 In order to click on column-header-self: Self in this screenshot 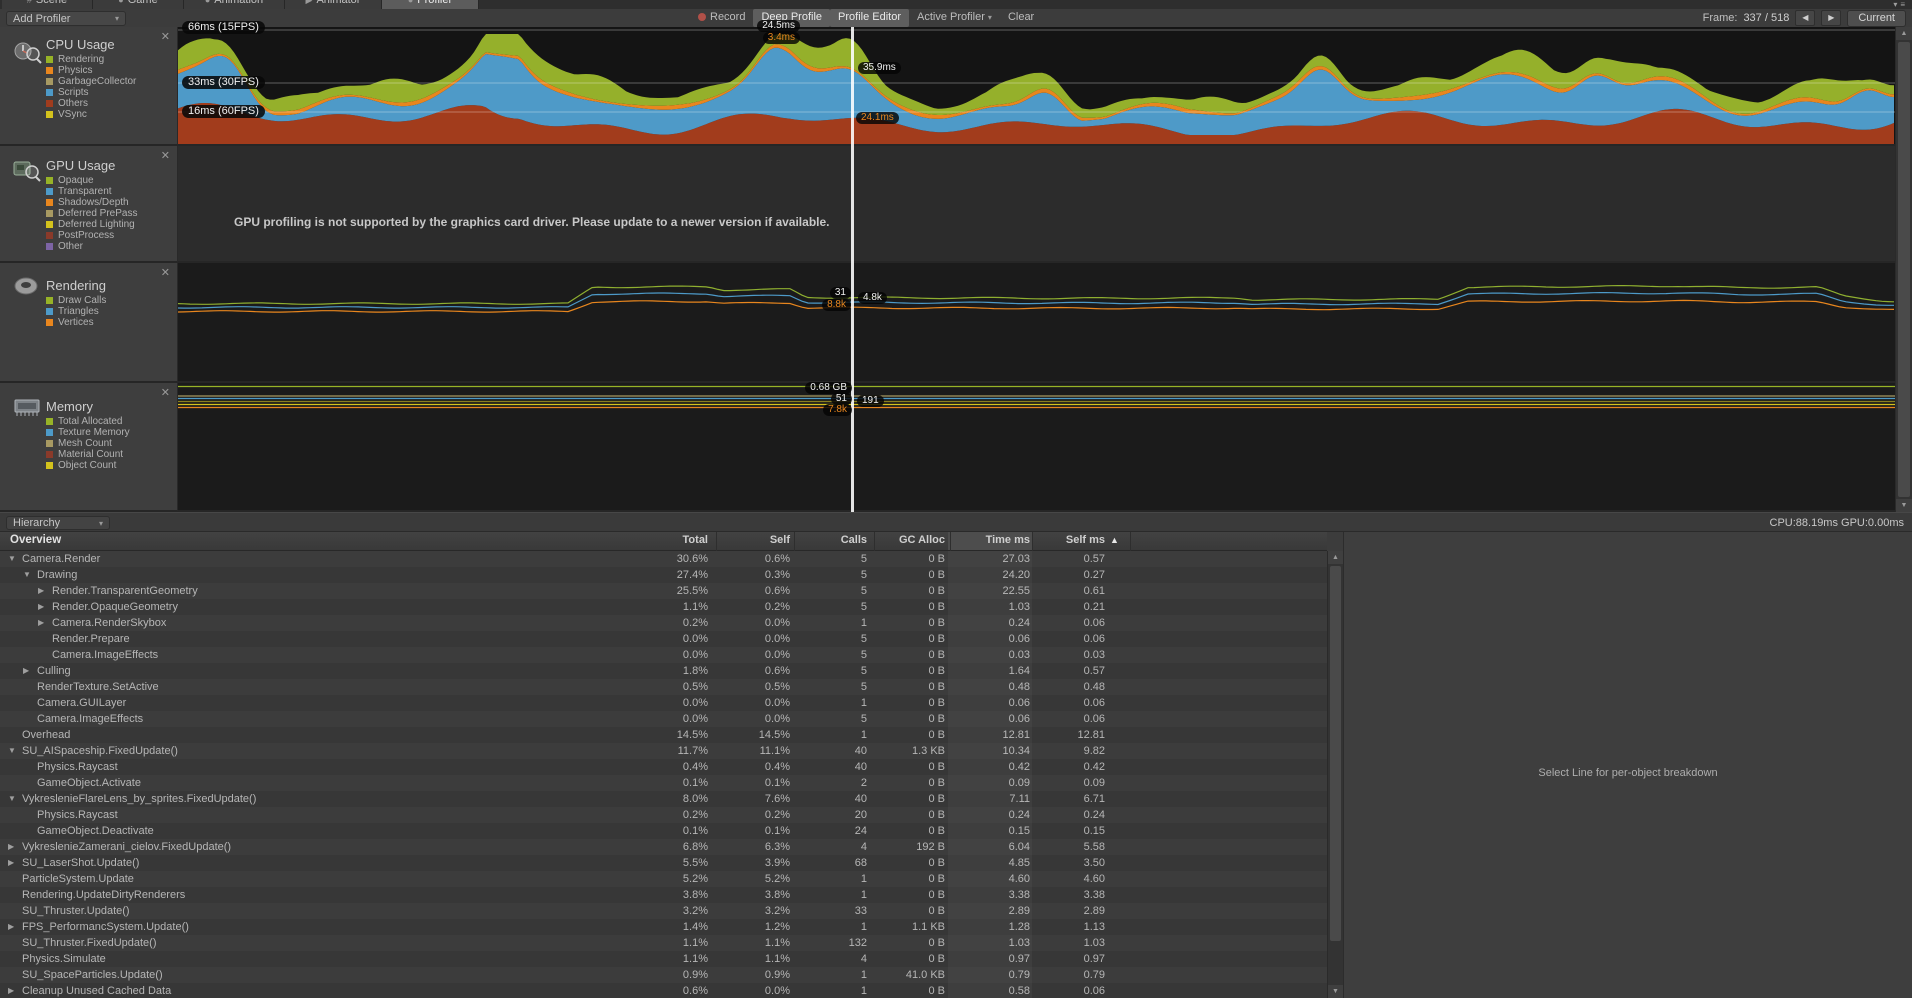, I will do `click(779, 540)`.